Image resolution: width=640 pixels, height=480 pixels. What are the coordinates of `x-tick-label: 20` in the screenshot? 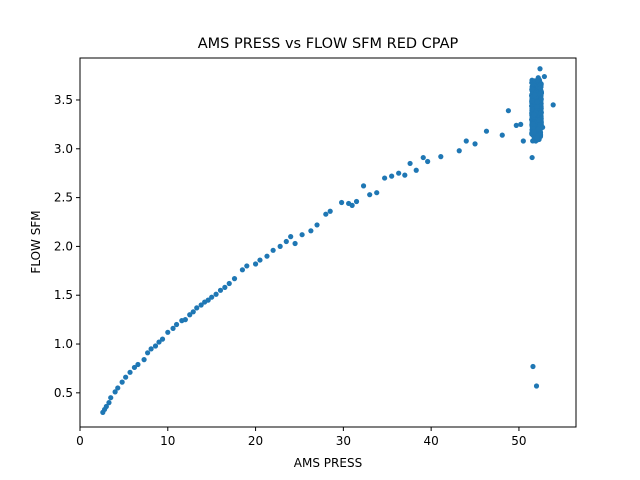 It's located at (255, 441).